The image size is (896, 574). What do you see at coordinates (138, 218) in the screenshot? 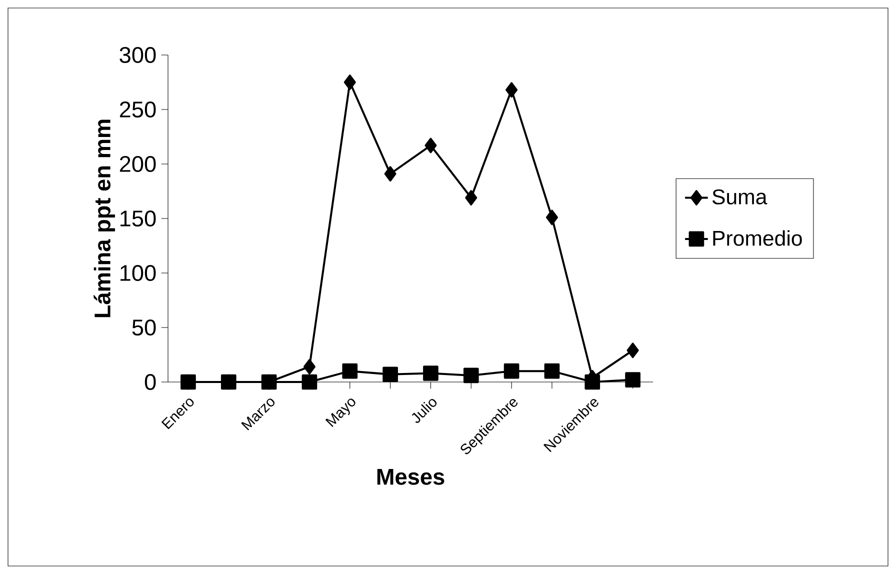
I see `y-tick-label: 150` at bounding box center [138, 218].